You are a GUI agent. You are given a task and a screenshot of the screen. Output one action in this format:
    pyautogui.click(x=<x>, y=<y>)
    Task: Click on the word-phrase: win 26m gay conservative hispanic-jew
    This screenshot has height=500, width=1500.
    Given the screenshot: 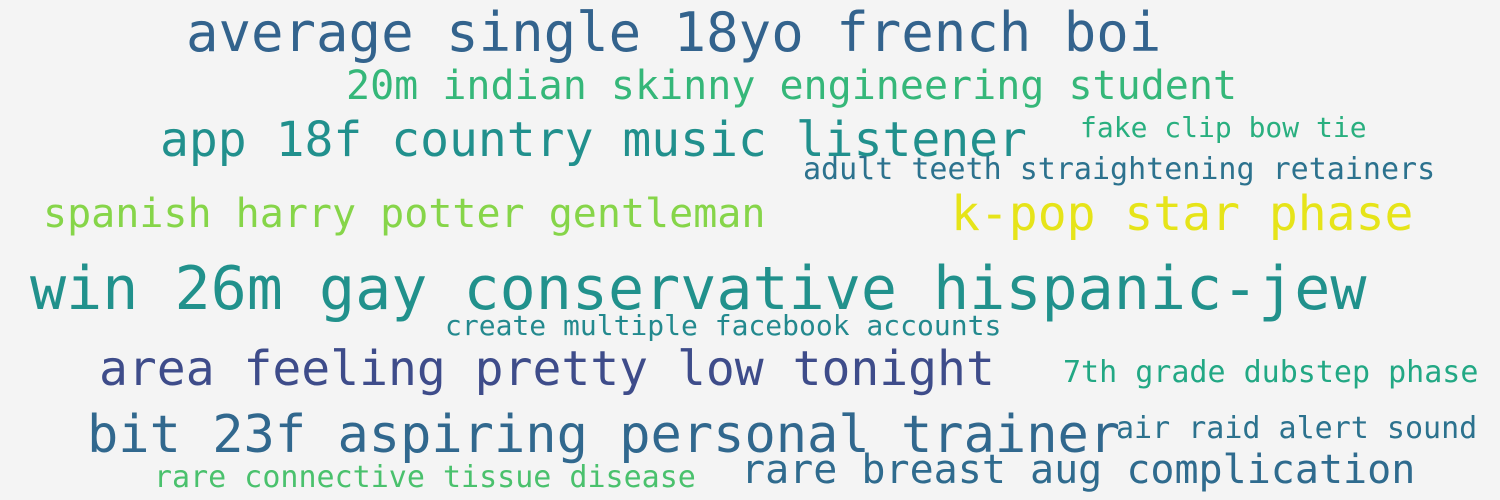 What is the action you would take?
    pyautogui.click(x=698, y=289)
    